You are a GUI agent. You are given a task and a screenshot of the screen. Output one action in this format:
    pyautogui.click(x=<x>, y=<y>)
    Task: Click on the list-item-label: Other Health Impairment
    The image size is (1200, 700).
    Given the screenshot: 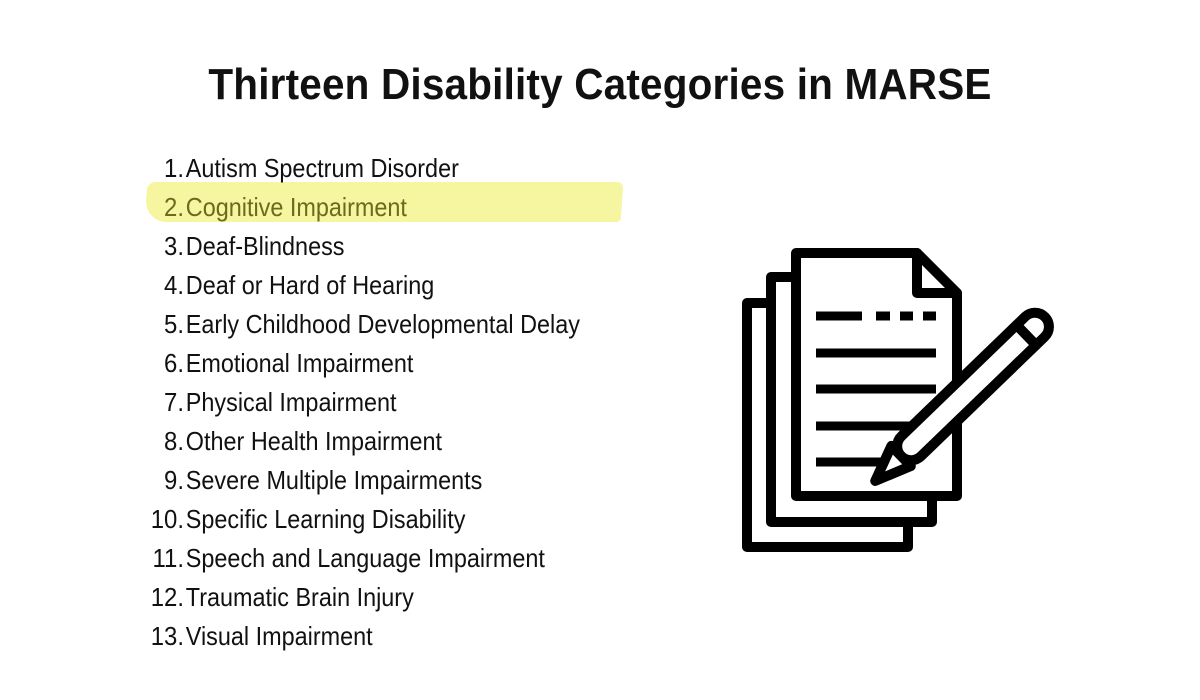 What is the action you would take?
    pyautogui.click(x=314, y=441)
    